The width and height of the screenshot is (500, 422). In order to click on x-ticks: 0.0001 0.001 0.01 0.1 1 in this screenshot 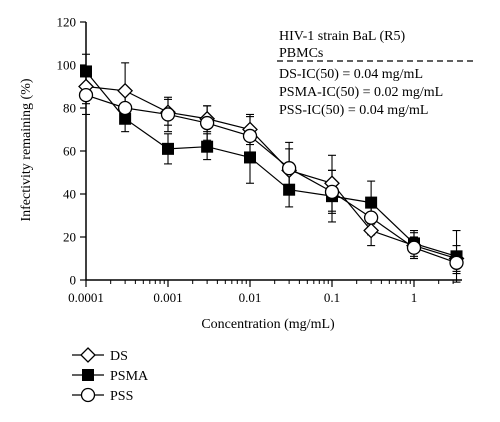, I will do `click(261, 292)`.